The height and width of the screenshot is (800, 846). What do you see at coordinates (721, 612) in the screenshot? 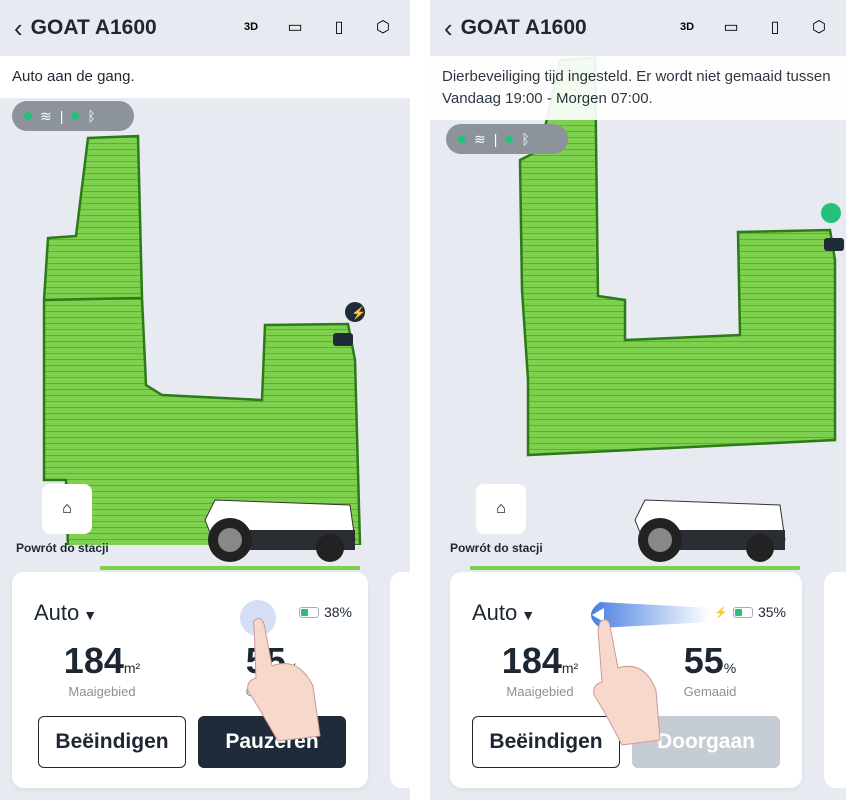
I see `charging-icon: ⚡` at bounding box center [721, 612].